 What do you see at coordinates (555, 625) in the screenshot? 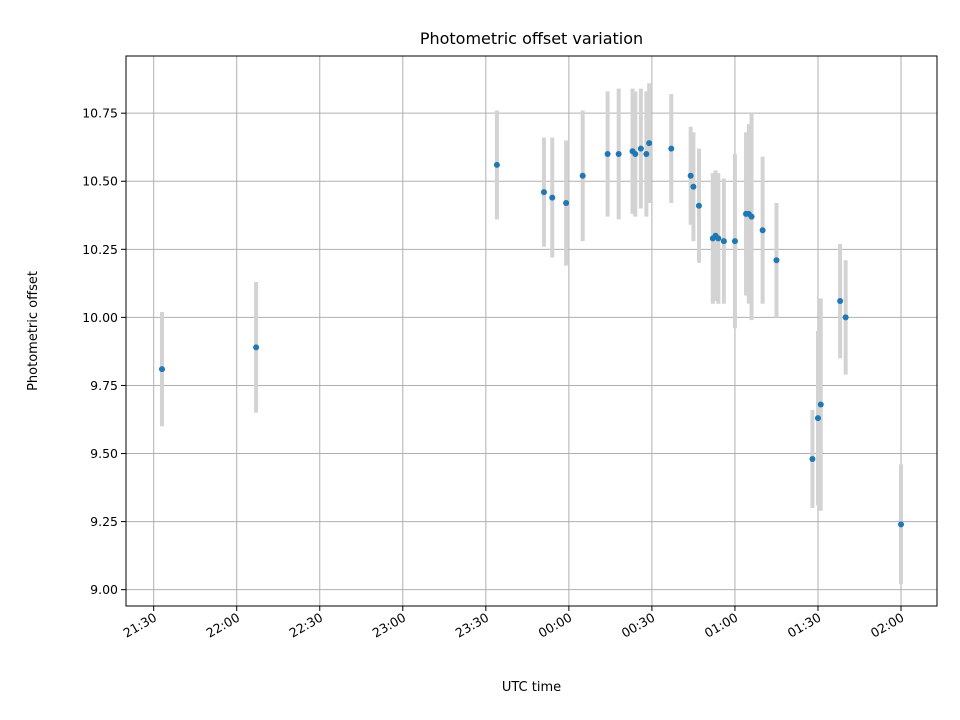
I see `x-tick-label: 00:00` at bounding box center [555, 625].